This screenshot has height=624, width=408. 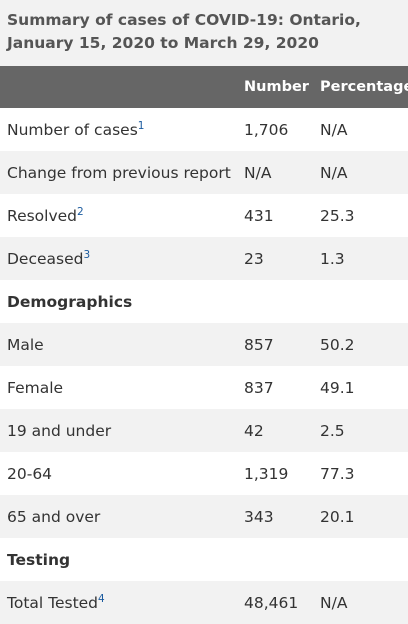 I want to click on row-label: Male, so click(x=25, y=344).